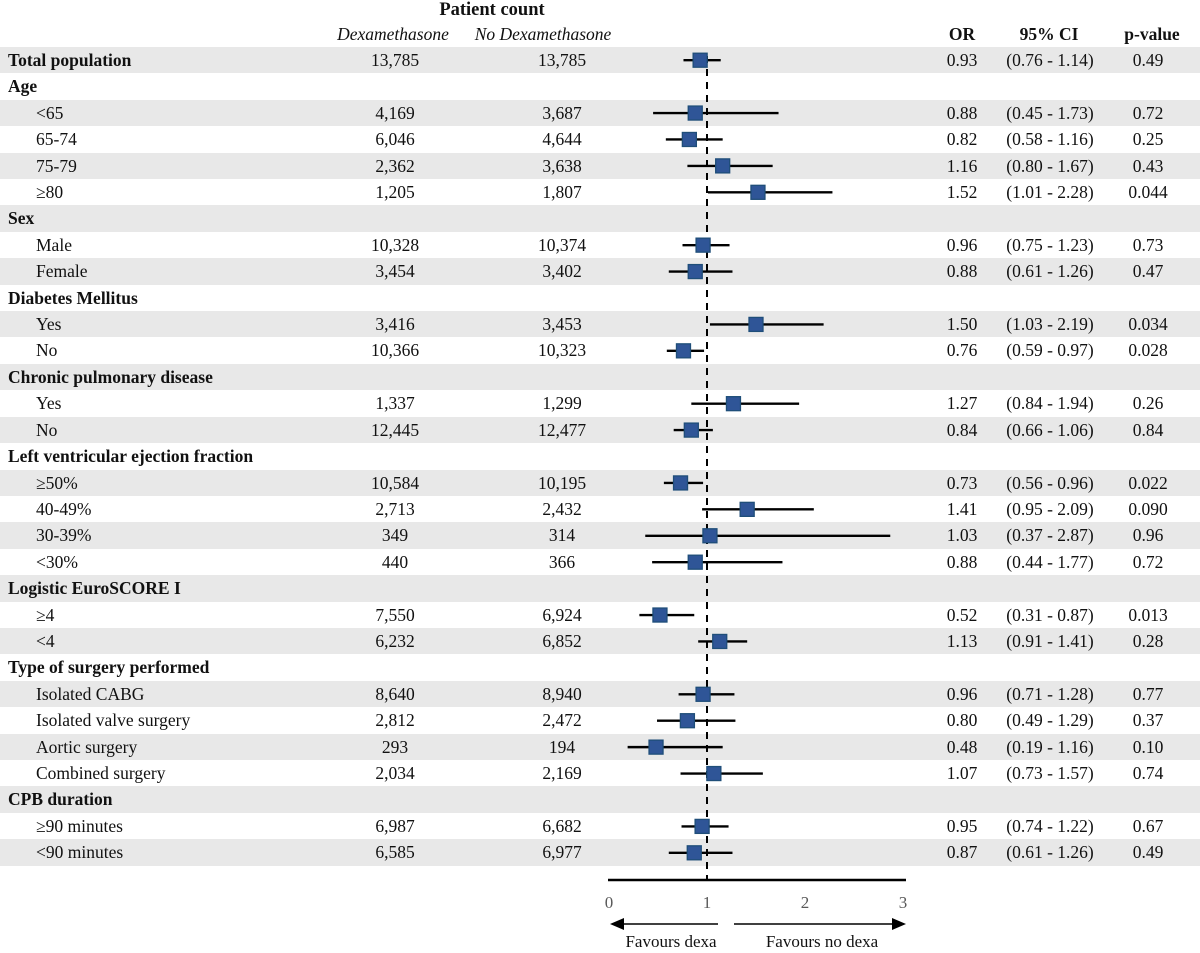  What do you see at coordinates (395, 825) in the screenshot?
I see `dexa-count: 6,987` at bounding box center [395, 825].